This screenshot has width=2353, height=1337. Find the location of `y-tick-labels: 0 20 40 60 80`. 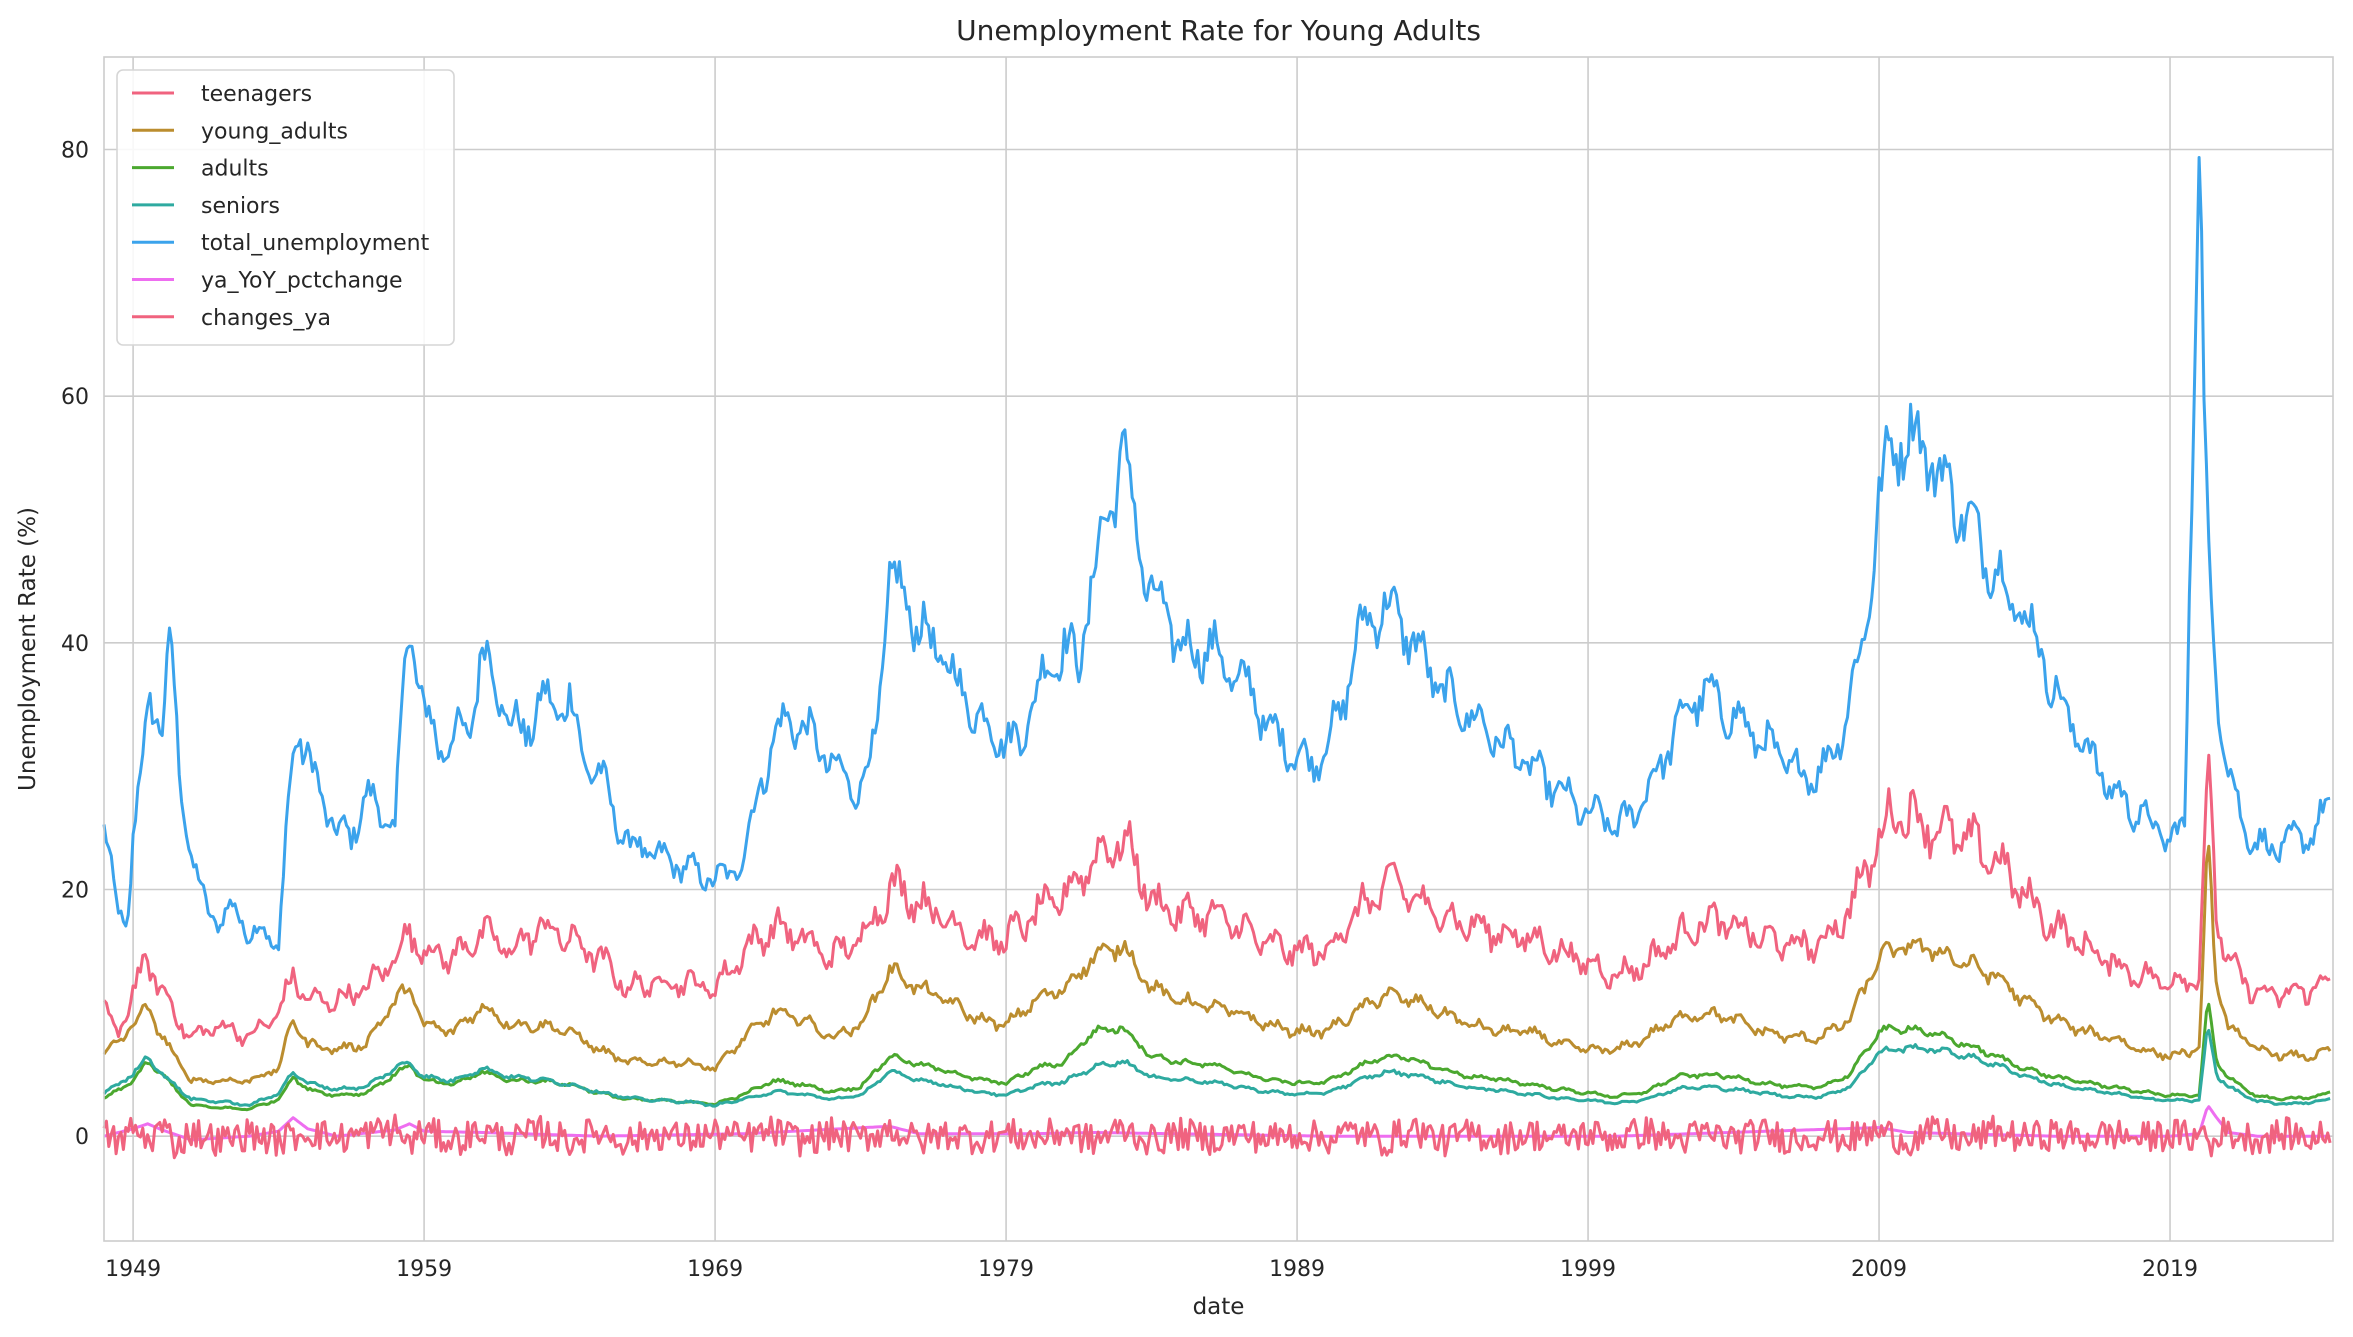

y-tick-labels: 0 20 40 60 80 is located at coordinates (75, 645).